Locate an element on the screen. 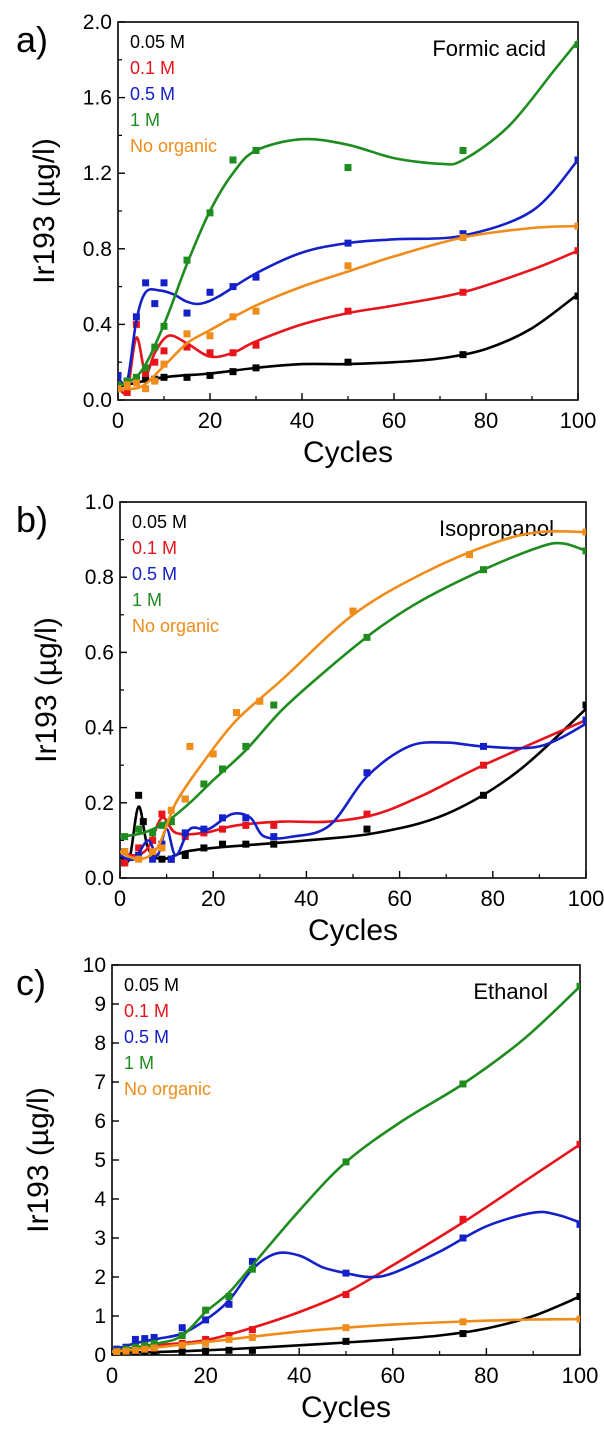  x-tick-label: 60 is located at coordinates (393, 1375).